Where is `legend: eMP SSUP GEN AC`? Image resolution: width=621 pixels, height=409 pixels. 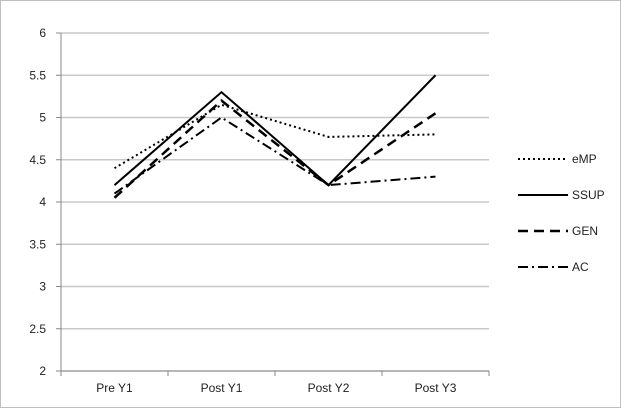
legend: eMP SSUP GEN AC is located at coordinates (561, 213).